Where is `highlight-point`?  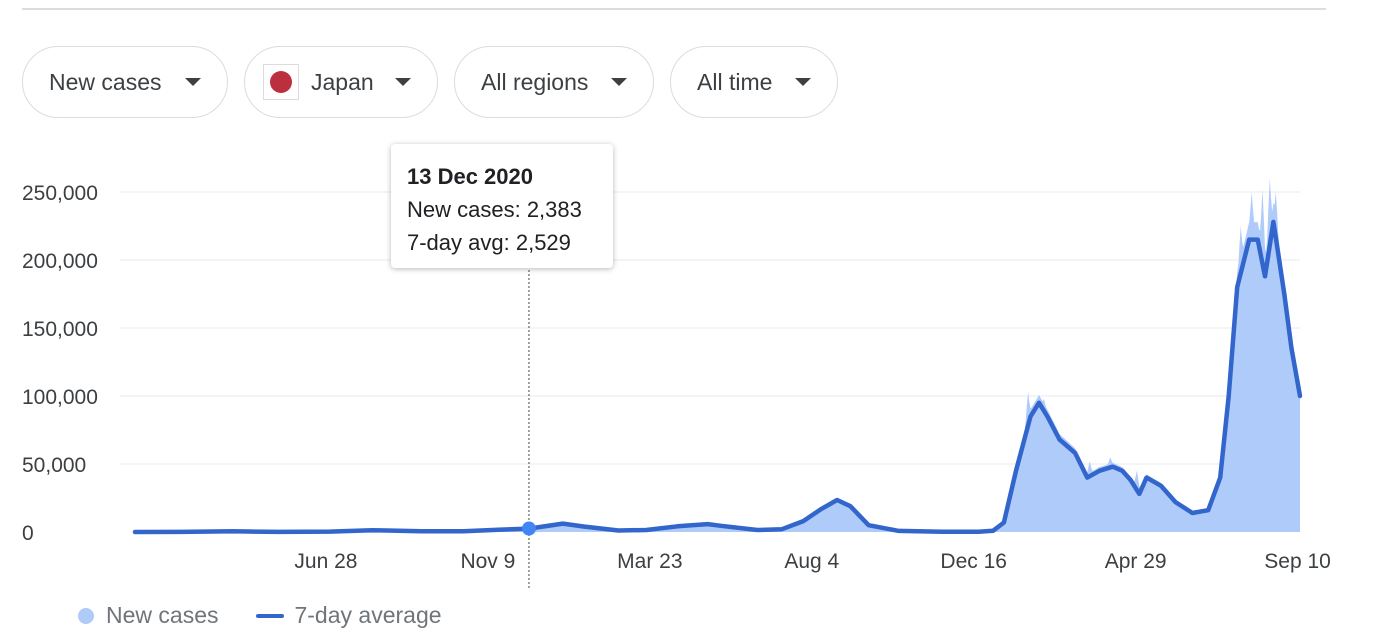 highlight-point is located at coordinates (528, 528).